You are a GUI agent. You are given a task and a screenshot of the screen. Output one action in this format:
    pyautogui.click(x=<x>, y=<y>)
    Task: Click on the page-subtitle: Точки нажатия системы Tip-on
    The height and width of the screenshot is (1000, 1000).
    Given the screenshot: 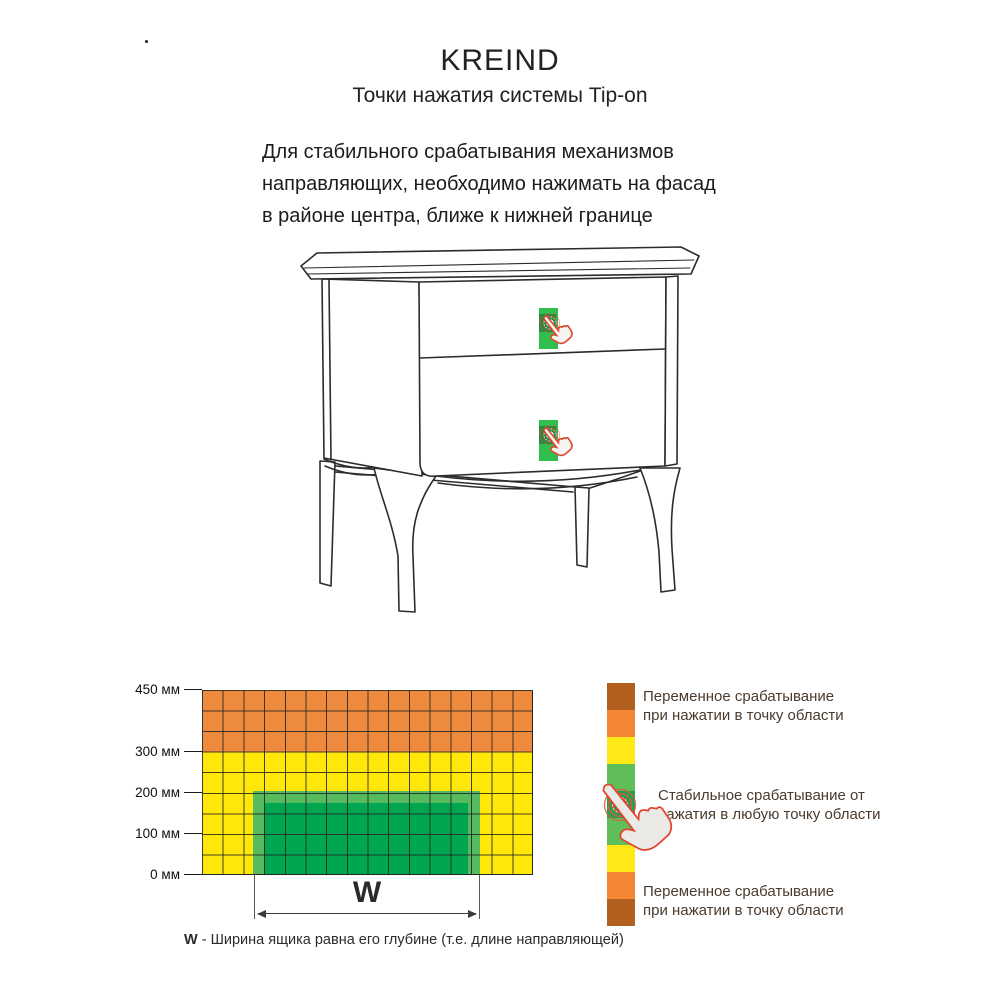 What is the action you would take?
    pyautogui.click(x=500, y=95)
    